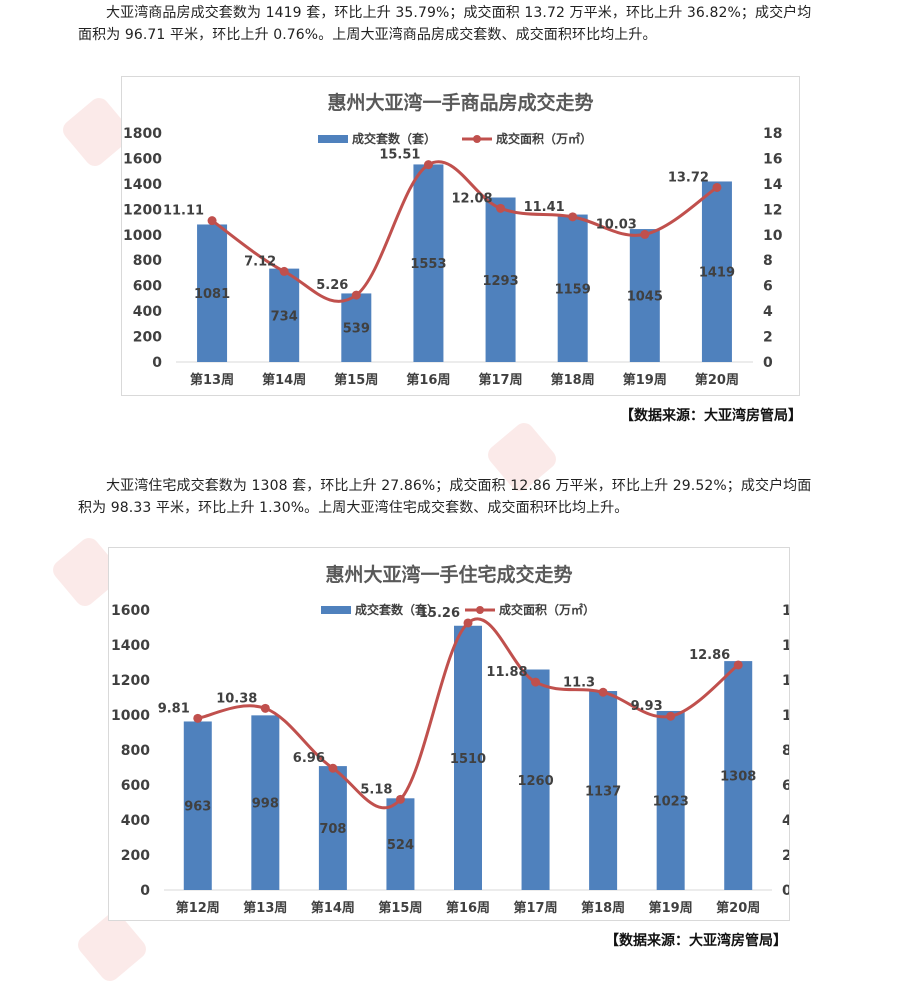 The image size is (898, 985). Describe the element at coordinates (468, 759) in the screenshot. I see `bar-value-label: 1510` at that location.